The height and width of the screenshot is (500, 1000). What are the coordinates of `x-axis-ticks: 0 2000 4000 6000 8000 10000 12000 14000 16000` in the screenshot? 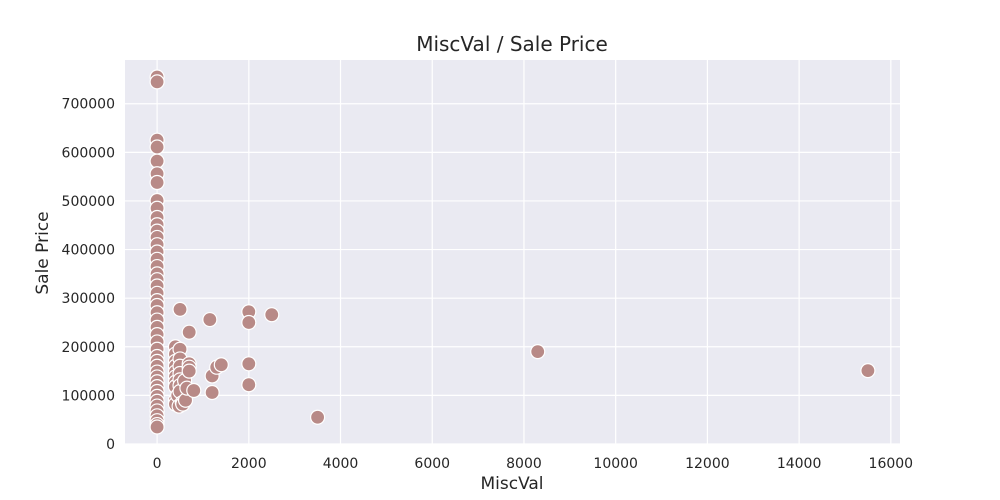 It's located at (533, 464).